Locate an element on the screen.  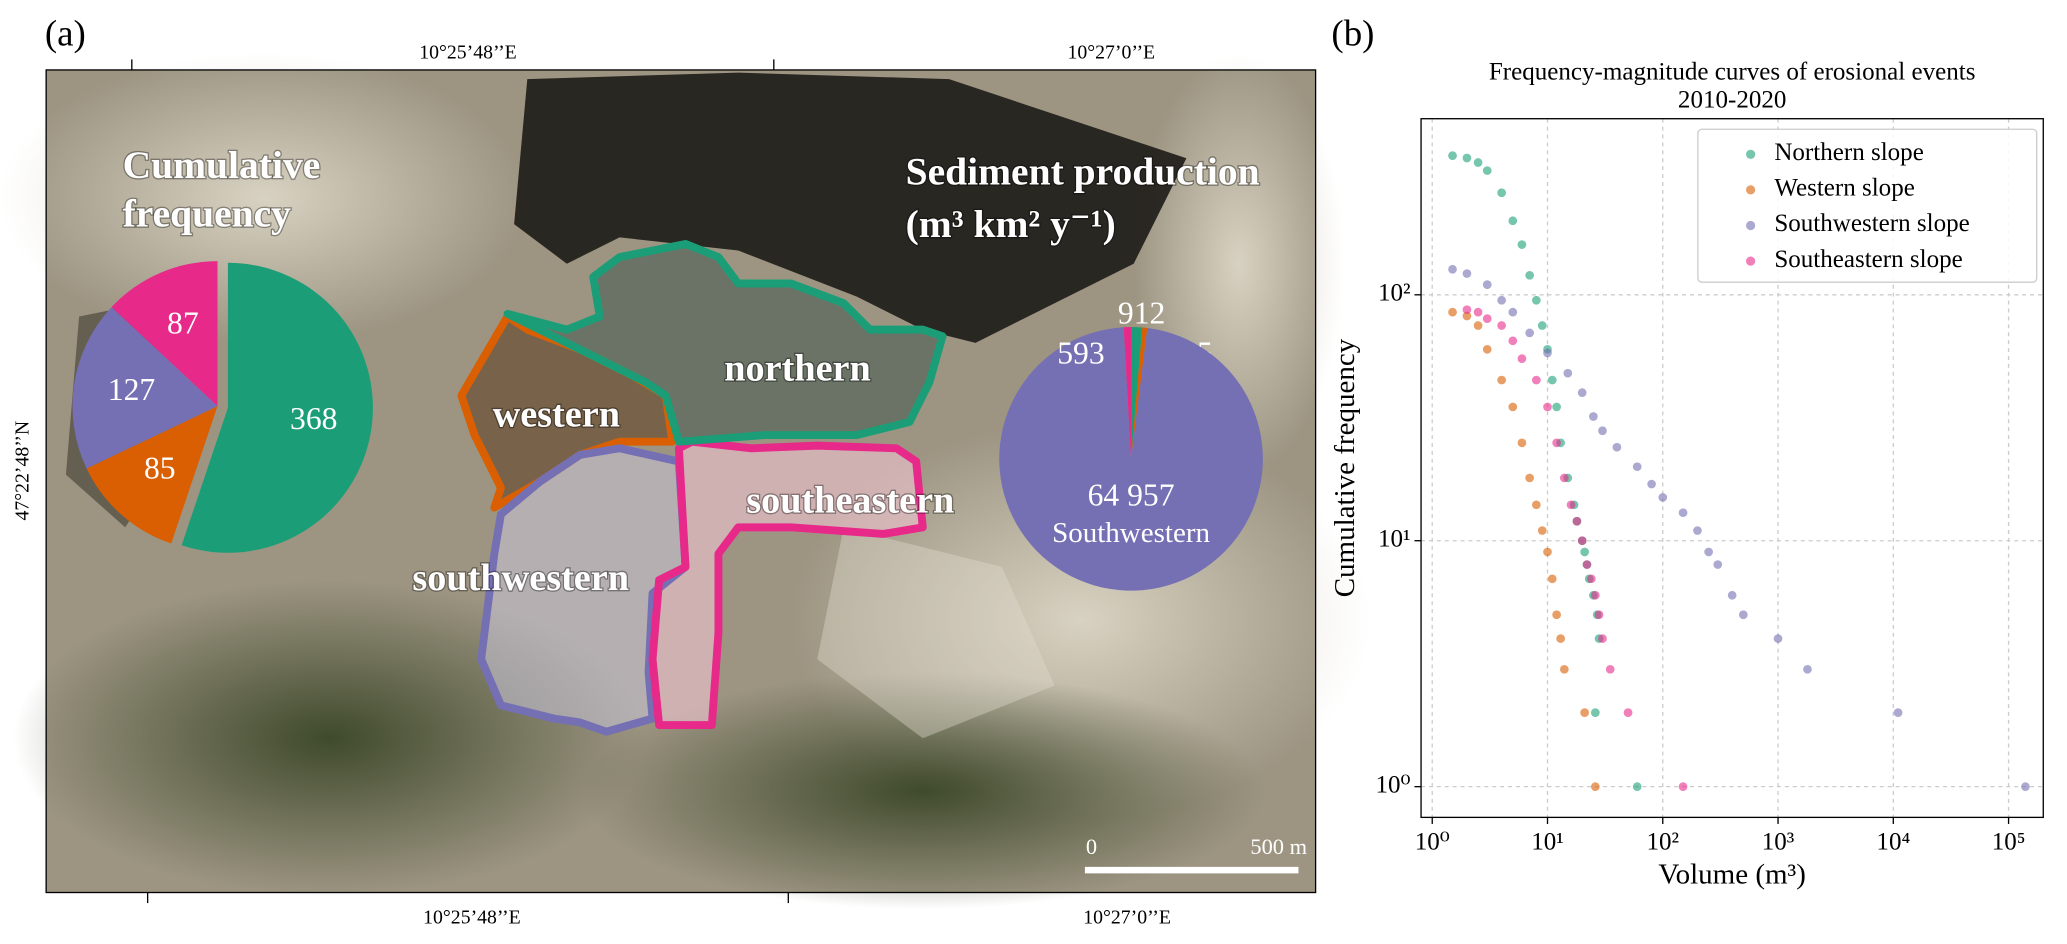
region-label: northern is located at coordinates (797, 369).